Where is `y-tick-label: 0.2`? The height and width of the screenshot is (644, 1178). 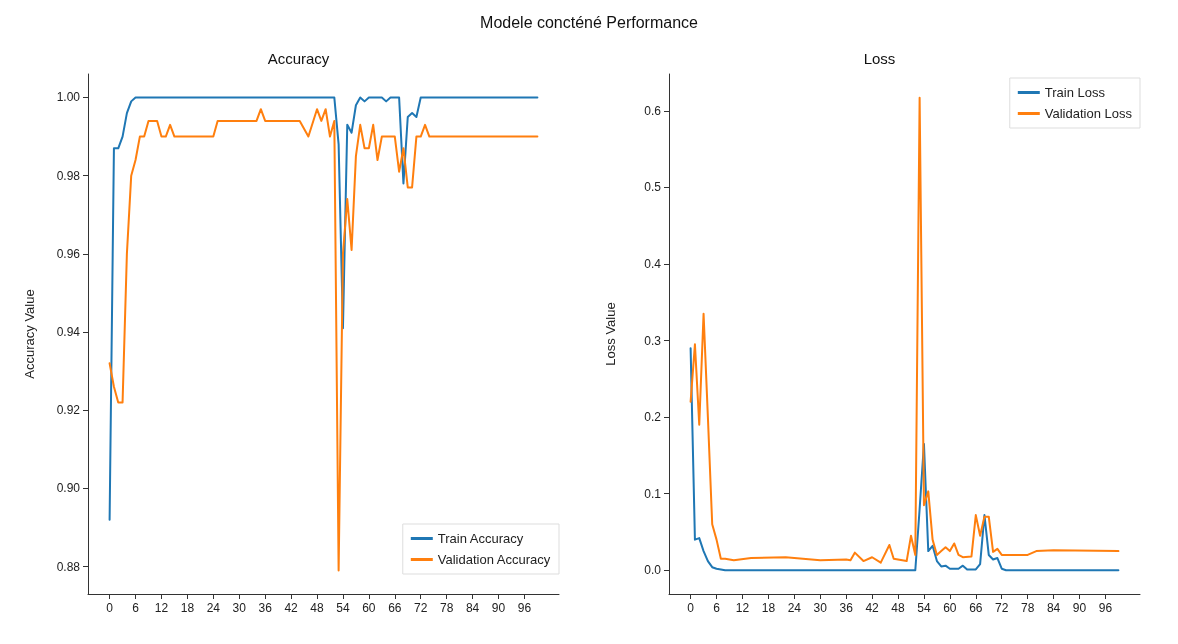 y-tick-label: 0.2 is located at coordinates (653, 417).